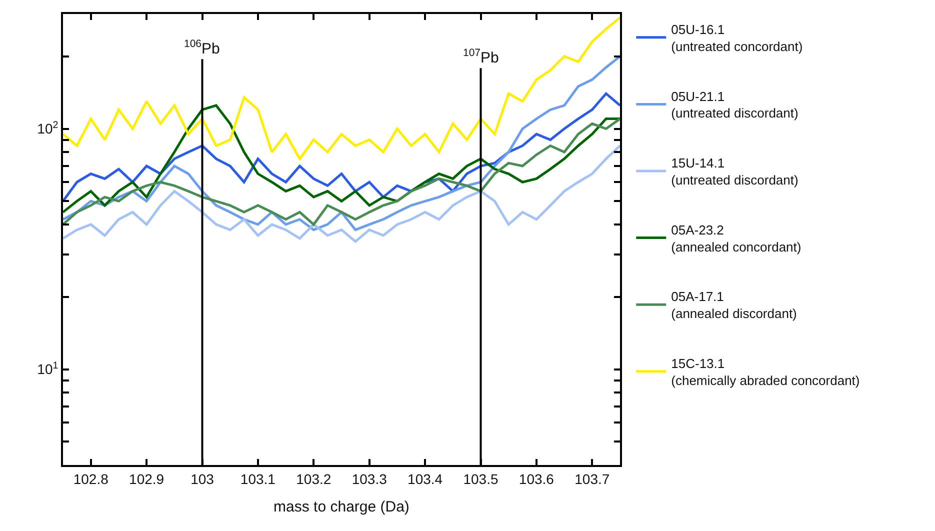 Image resolution: width=935 pixels, height=531 pixels. What do you see at coordinates (425, 478) in the screenshot?
I see `x-tick-label: 103.4` at bounding box center [425, 478].